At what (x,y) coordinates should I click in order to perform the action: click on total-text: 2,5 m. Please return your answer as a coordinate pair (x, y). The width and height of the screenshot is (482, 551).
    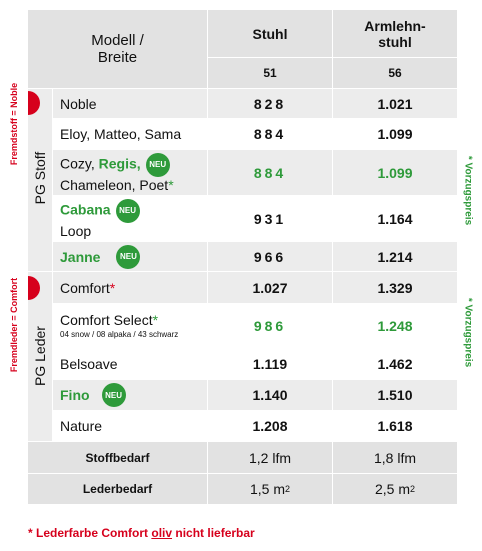
    Looking at the image, I should click on (392, 489).